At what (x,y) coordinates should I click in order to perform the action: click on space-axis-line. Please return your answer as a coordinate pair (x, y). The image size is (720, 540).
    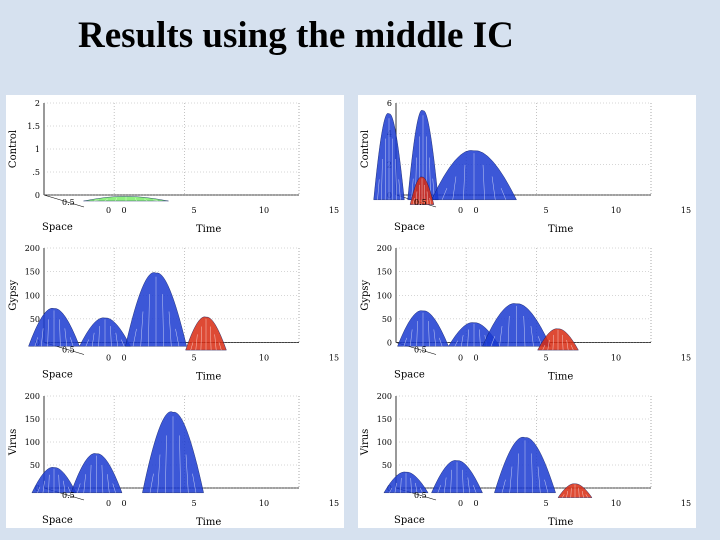
    Looking at the image, I should click on (64, 201).